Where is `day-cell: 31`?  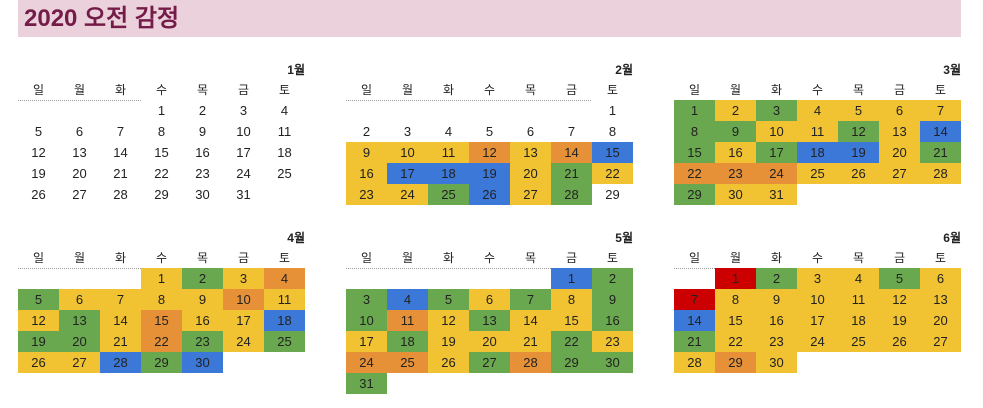 day-cell: 31 is located at coordinates (243, 194).